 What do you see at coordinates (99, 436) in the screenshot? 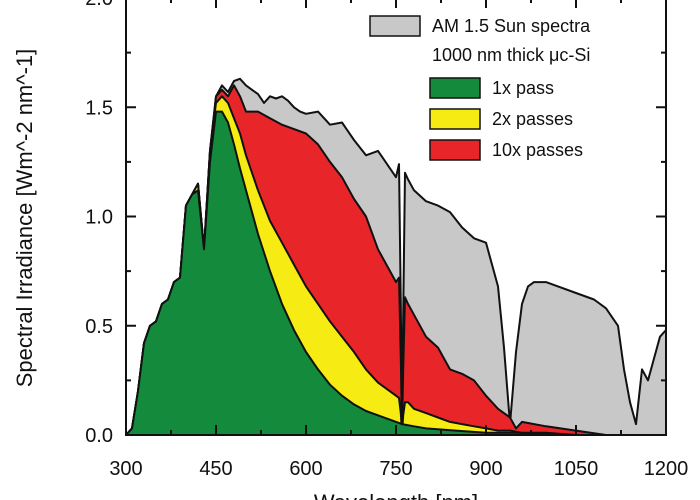
I see `y-tick-label: 0.0` at bounding box center [99, 436].